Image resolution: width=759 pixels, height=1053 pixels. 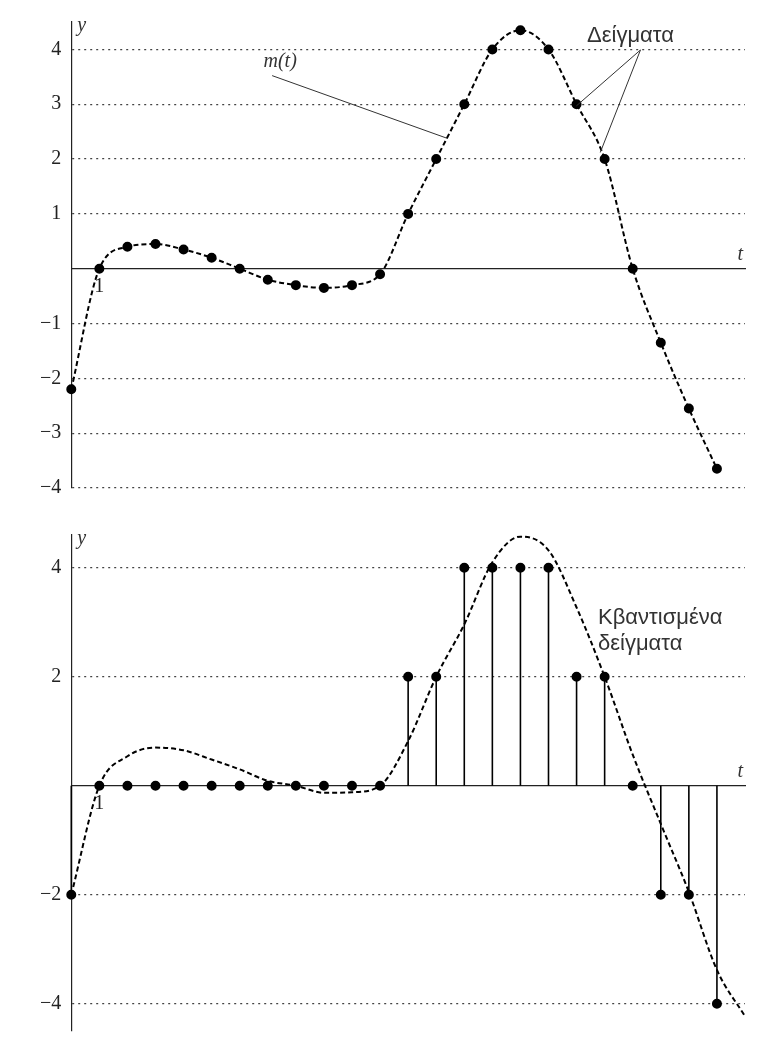 What do you see at coordinates (56, 102) in the screenshot?
I see `y-tick-label: 3` at bounding box center [56, 102].